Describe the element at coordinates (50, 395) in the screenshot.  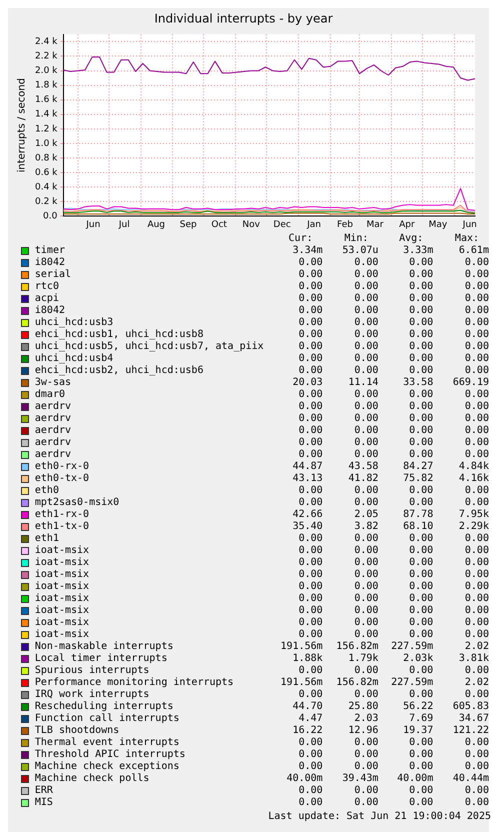
I see `legend-label: dmar0` at that location.